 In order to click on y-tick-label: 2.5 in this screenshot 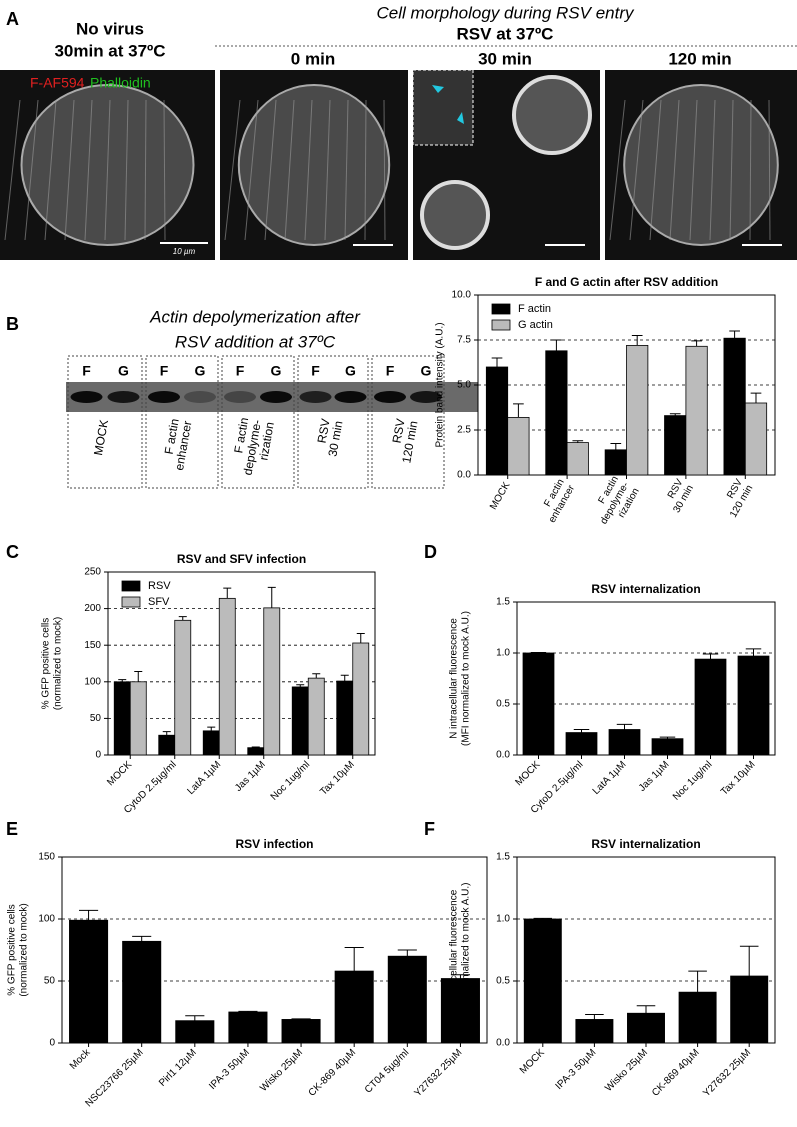, I will do `click(464, 430)`.